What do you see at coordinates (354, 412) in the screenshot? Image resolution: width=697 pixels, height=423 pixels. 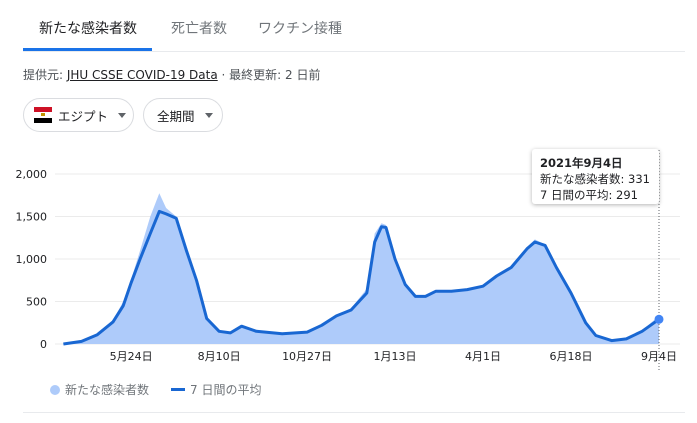 I see `divider` at bounding box center [354, 412].